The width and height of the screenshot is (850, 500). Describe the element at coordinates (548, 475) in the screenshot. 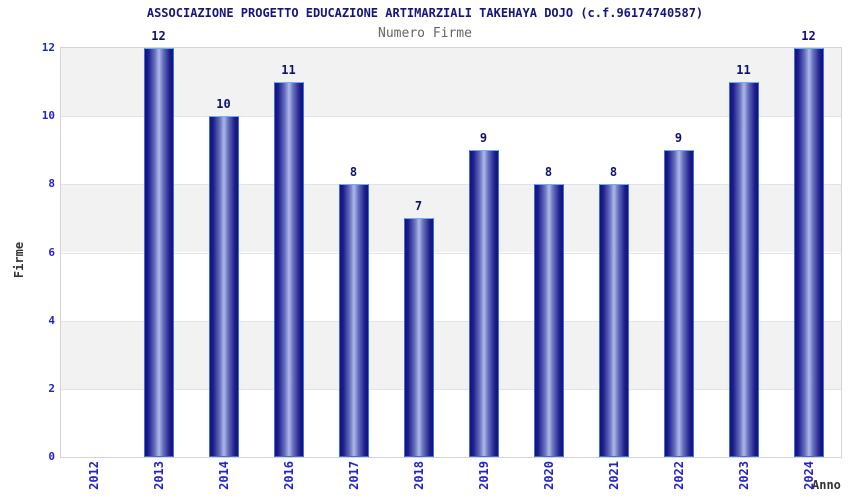

I see `x-tick-label: 2020` at that location.